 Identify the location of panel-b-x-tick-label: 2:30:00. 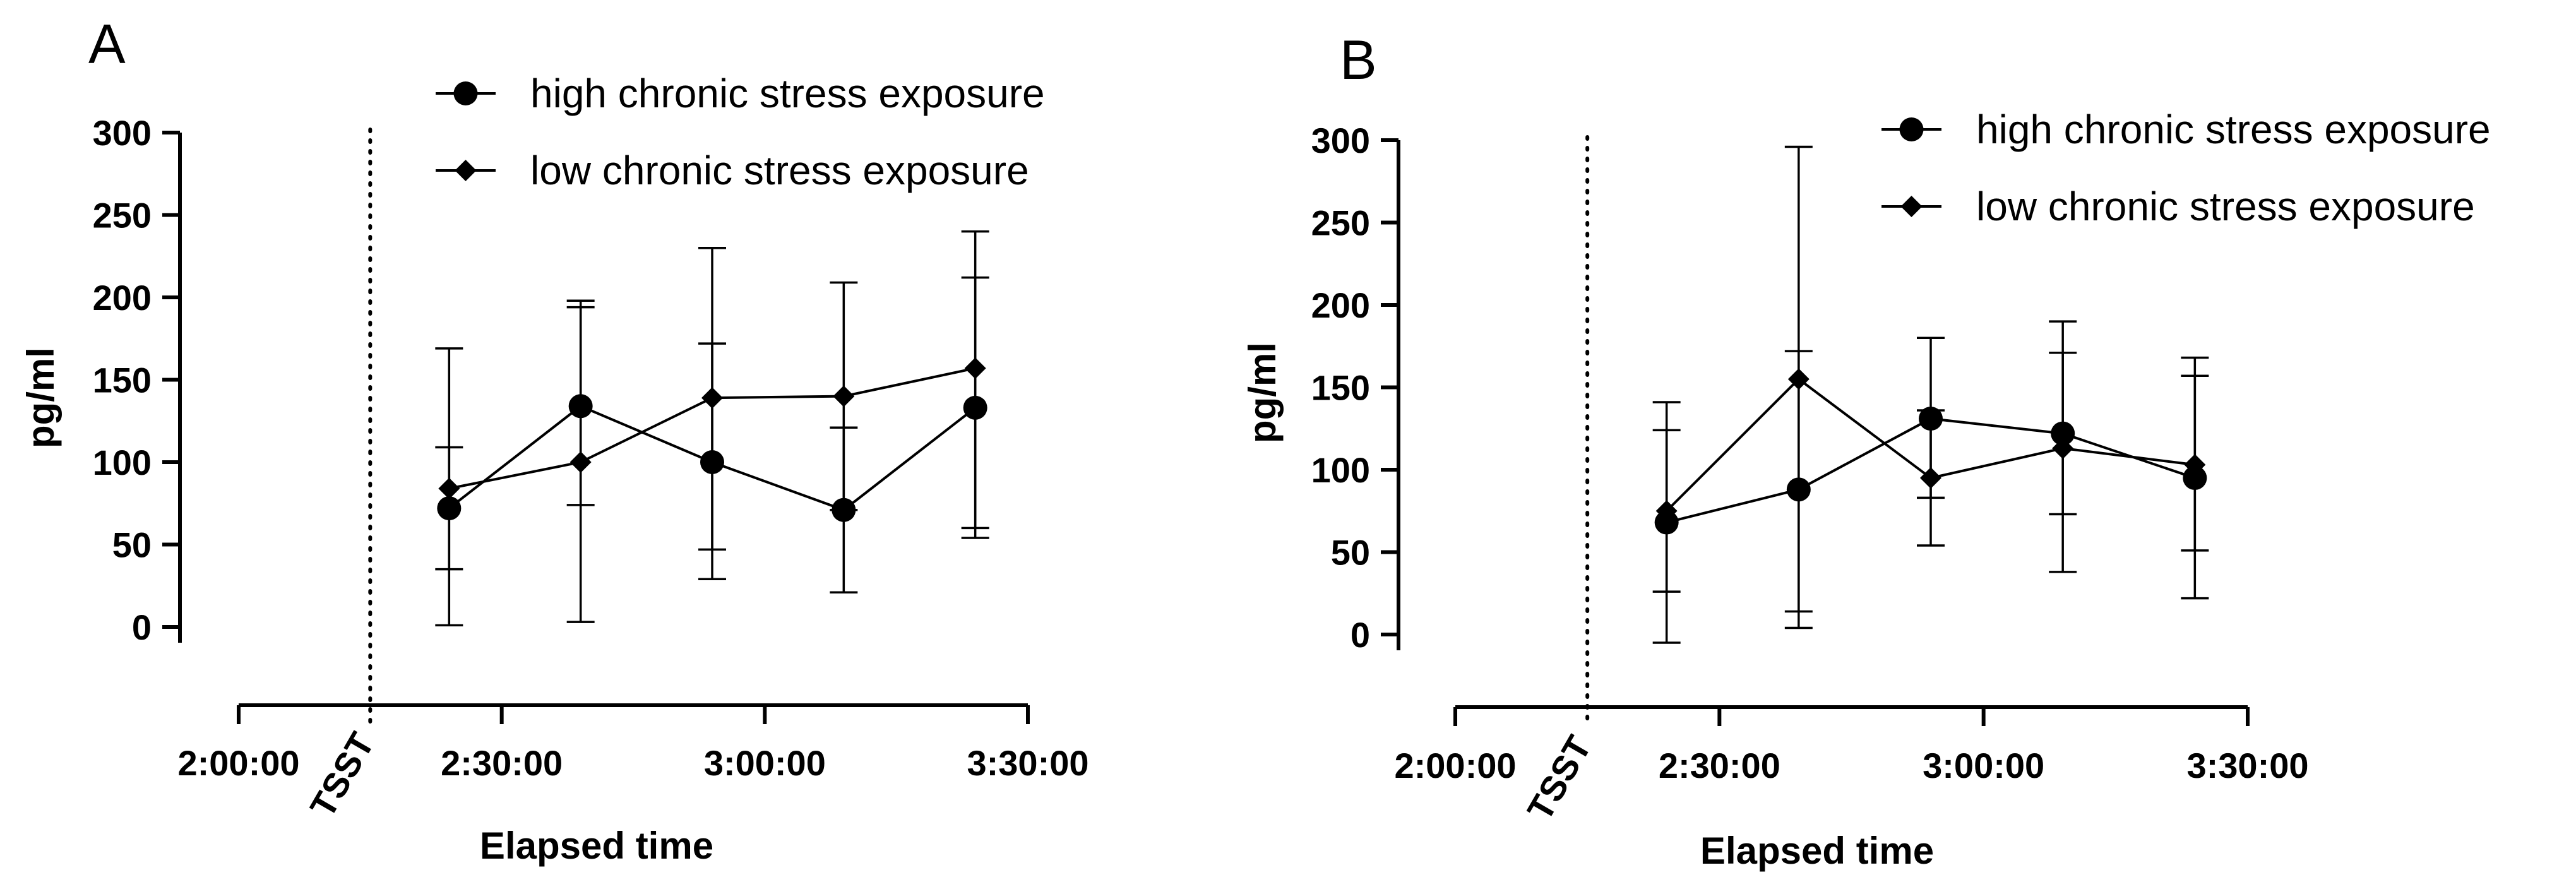
(1719, 765).